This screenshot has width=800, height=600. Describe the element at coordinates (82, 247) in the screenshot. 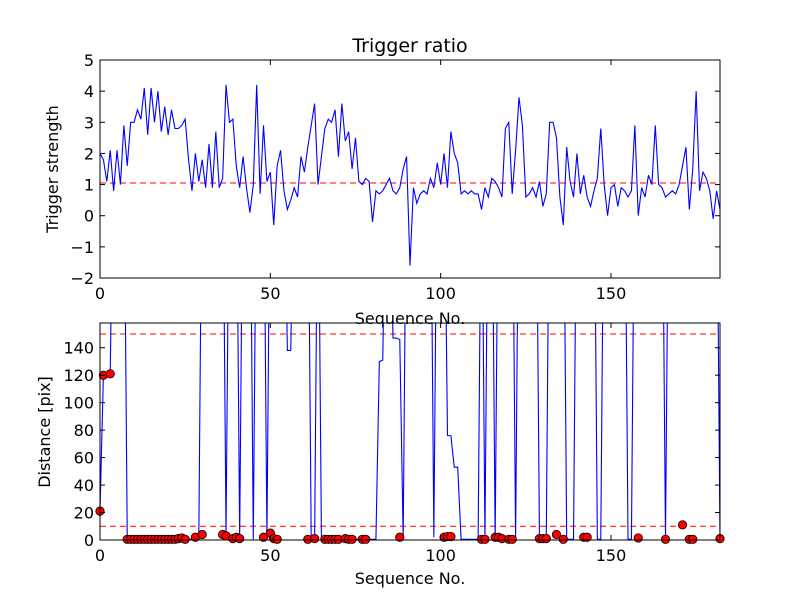

I see `chart-top-ytick-label-1: −1` at that location.